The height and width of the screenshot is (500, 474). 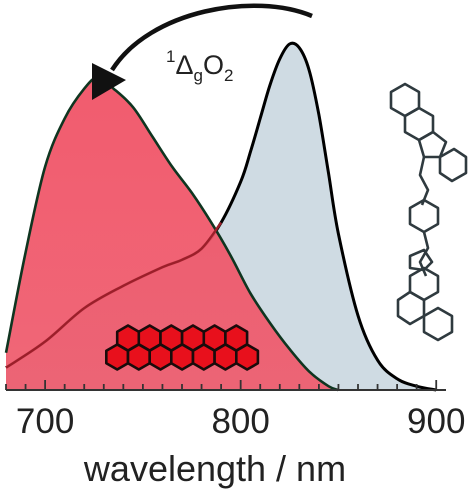 What do you see at coordinates (214, 468) in the screenshot?
I see `x-axis-label: wavelength / nm` at bounding box center [214, 468].